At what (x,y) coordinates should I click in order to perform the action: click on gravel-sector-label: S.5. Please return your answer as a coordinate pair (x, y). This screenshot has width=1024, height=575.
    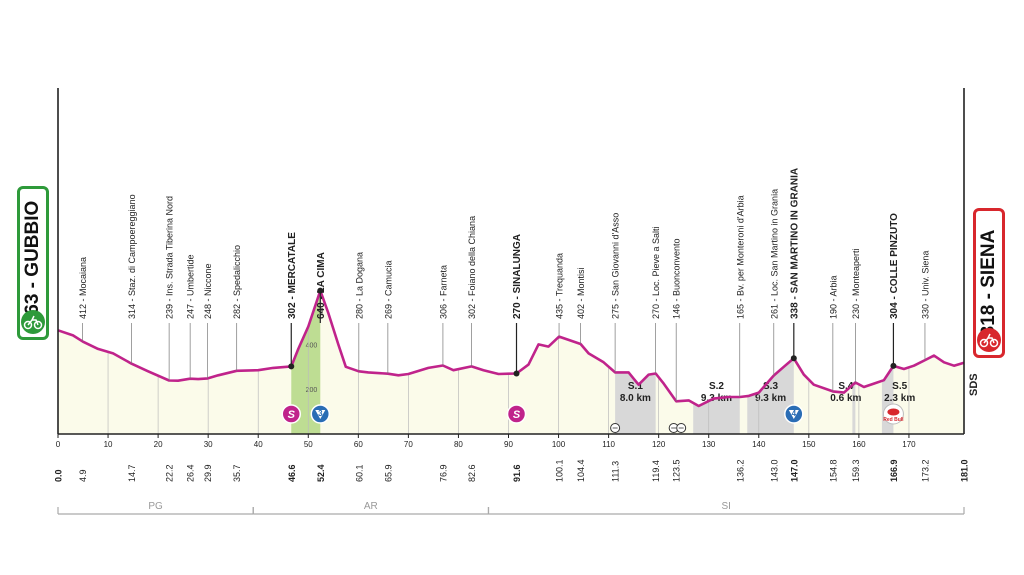
    Looking at the image, I should click on (899, 386).